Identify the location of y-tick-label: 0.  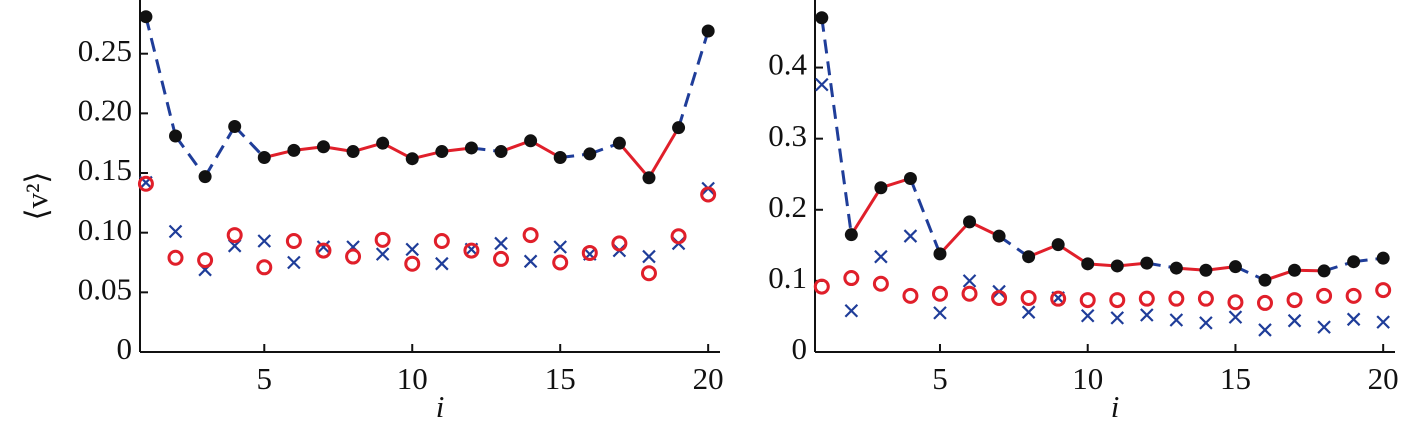
(125, 348).